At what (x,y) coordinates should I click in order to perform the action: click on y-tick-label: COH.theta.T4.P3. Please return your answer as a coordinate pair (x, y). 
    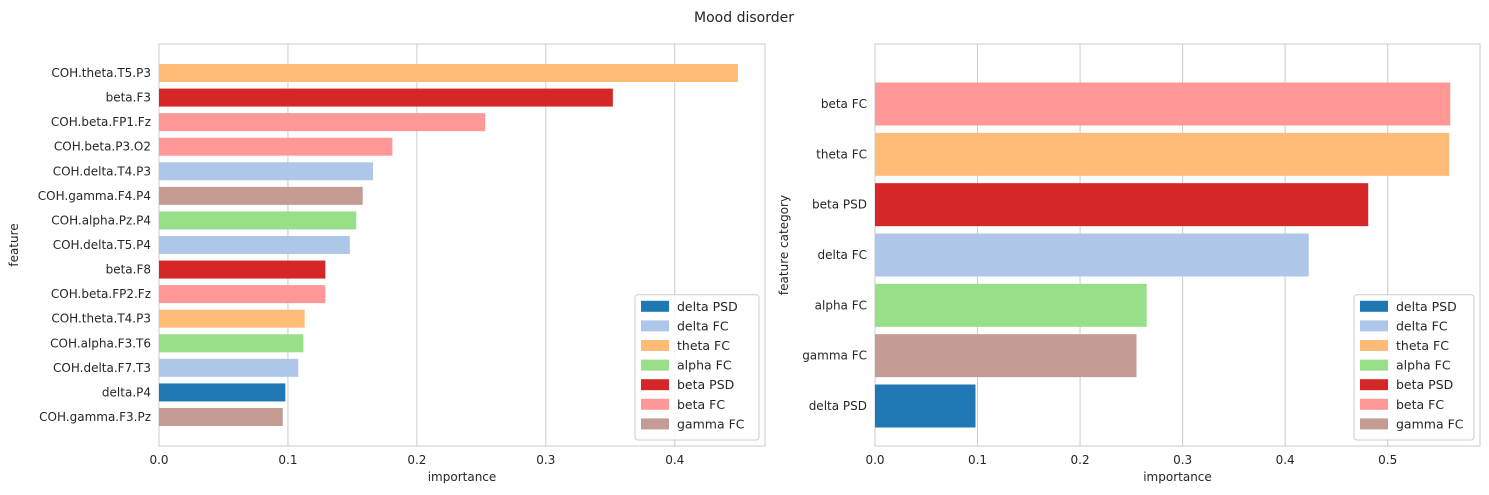
    Looking at the image, I should click on (101, 319).